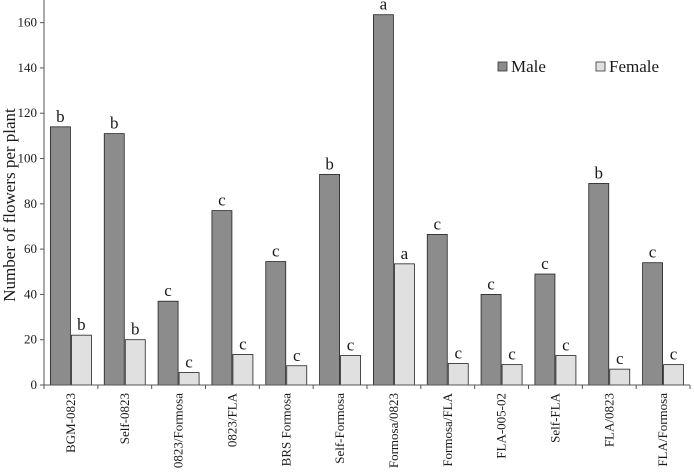 This screenshot has height=472, width=694. Describe the element at coordinates (30, 248) in the screenshot. I see `y-tick-label: 60` at that location.